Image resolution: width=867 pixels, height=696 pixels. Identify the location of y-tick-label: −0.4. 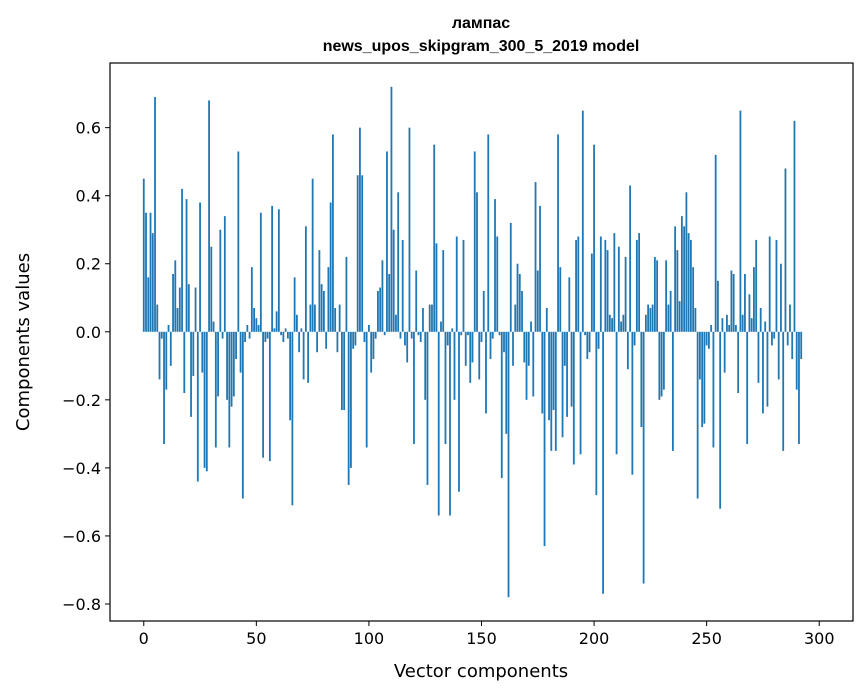
(81, 468).